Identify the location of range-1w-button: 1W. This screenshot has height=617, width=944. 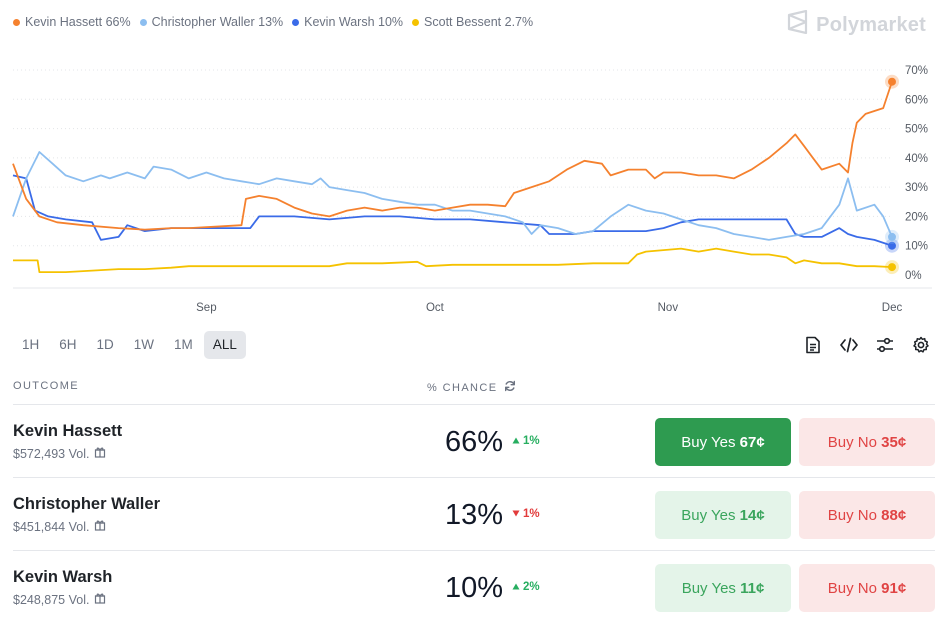
(144, 345).